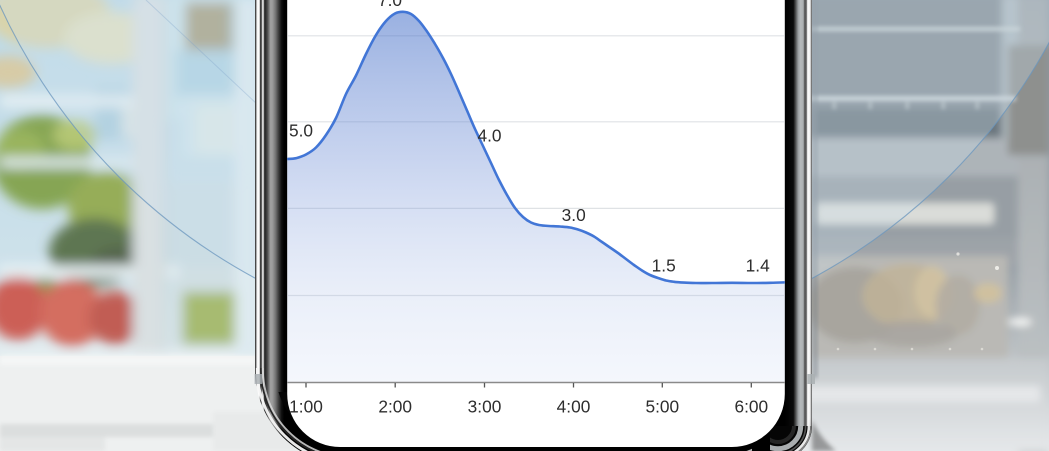  What do you see at coordinates (306, 407) in the screenshot?
I see `svg-text: 1:00` at bounding box center [306, 407].